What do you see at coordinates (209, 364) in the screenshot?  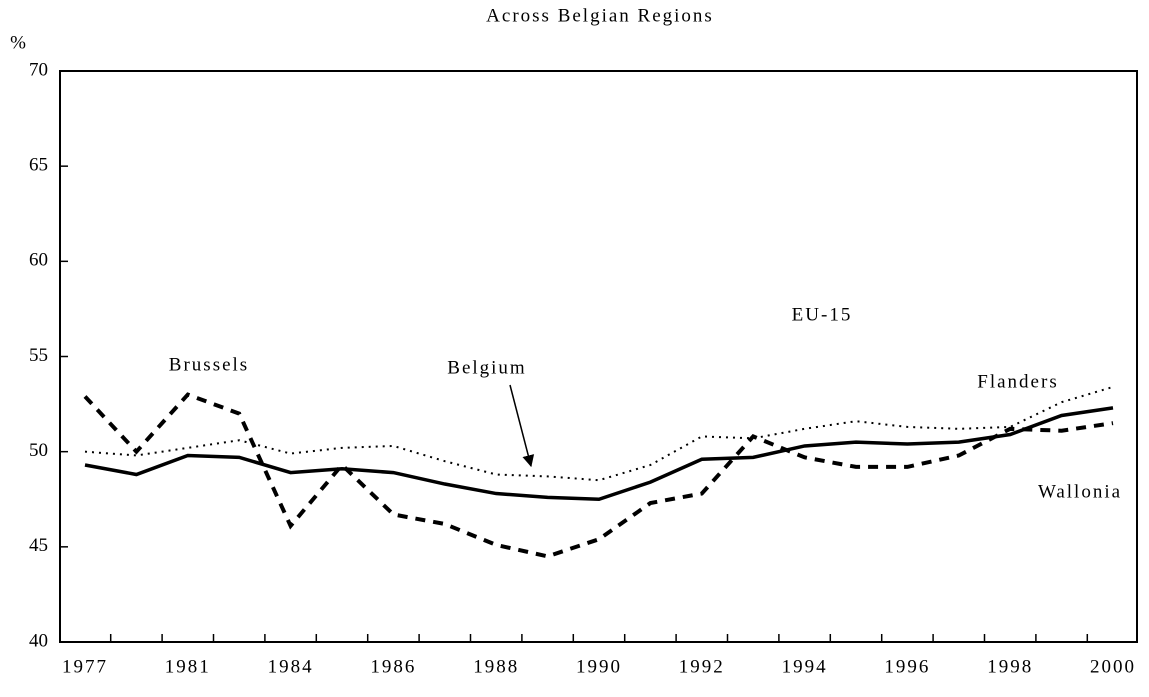 I see `annotation: Brussels` at bounding box center [209, 364].